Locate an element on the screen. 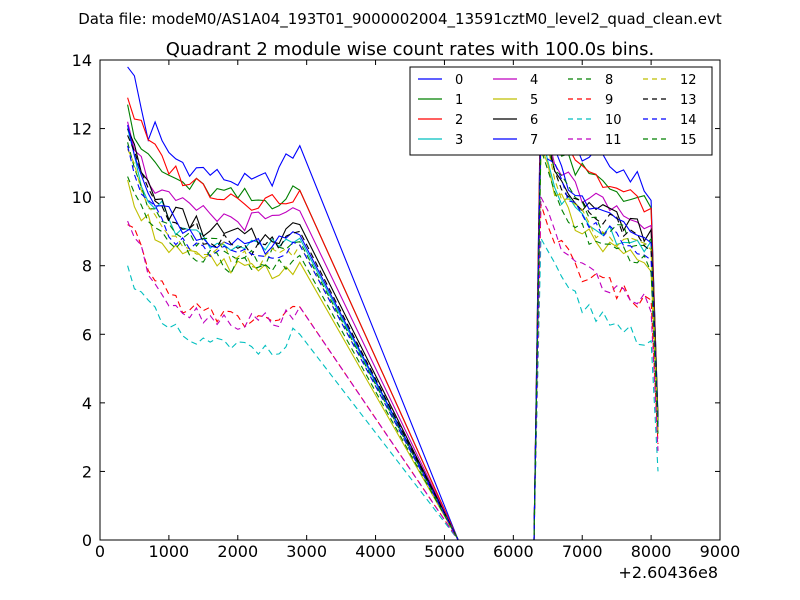 The width and height of the screenshot is (800, 600). legend-label-5: 5 is located at coordinates (534, 100).